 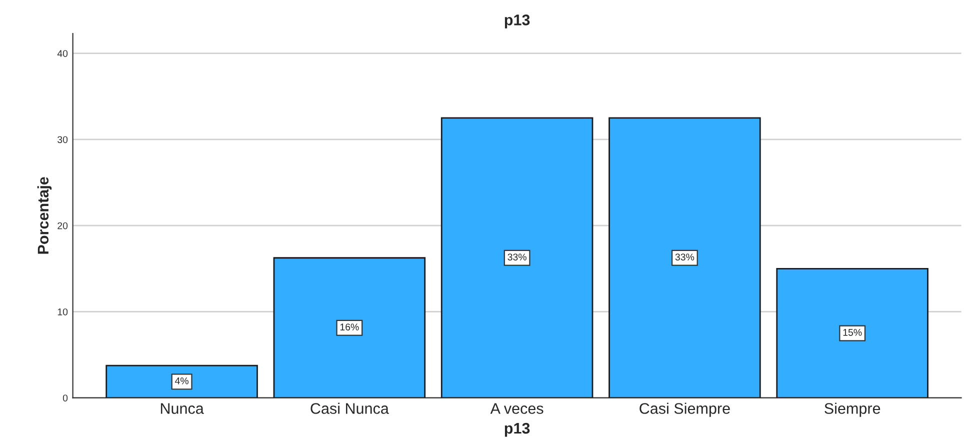 I want to click on x-tick-label: Casi Siempre, so click(x=685, y=409).